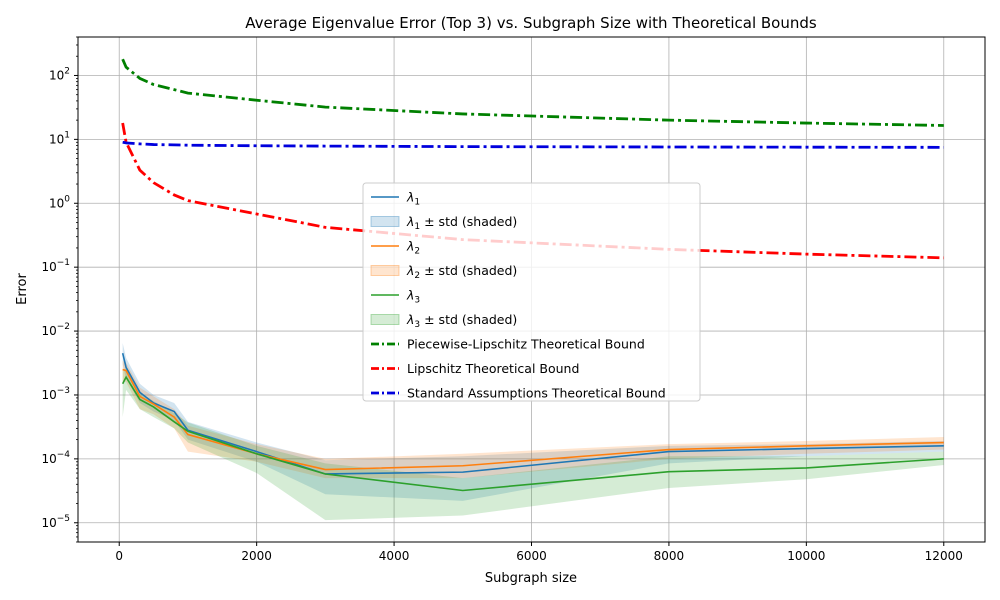 The image size is (1000, 600). Describe the element at coordinates (526, 344) in the screenshot. I see `legend-label: Piecewise-Lipschitz Theoretical Bound` at that location.